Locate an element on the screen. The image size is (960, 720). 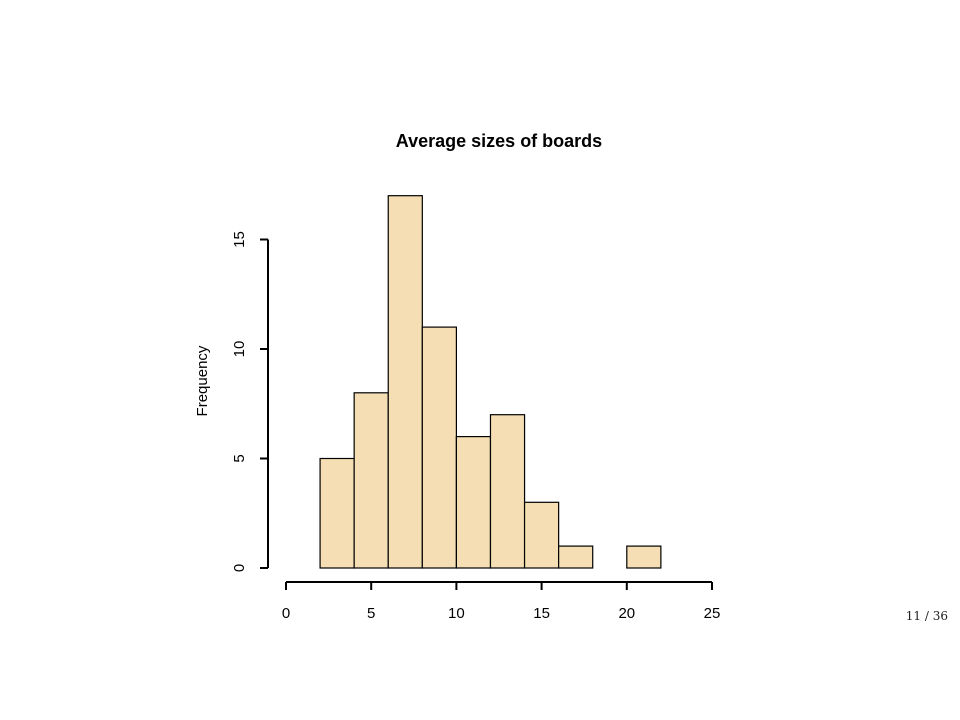
x-tick-label-4: 20 is located at coordinates (626, 613).